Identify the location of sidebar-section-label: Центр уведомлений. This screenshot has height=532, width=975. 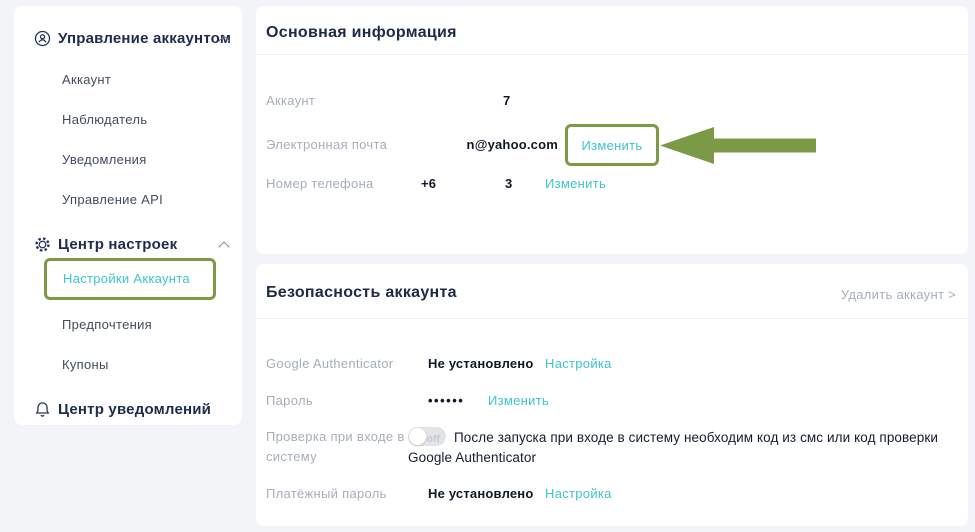
(135, 409).